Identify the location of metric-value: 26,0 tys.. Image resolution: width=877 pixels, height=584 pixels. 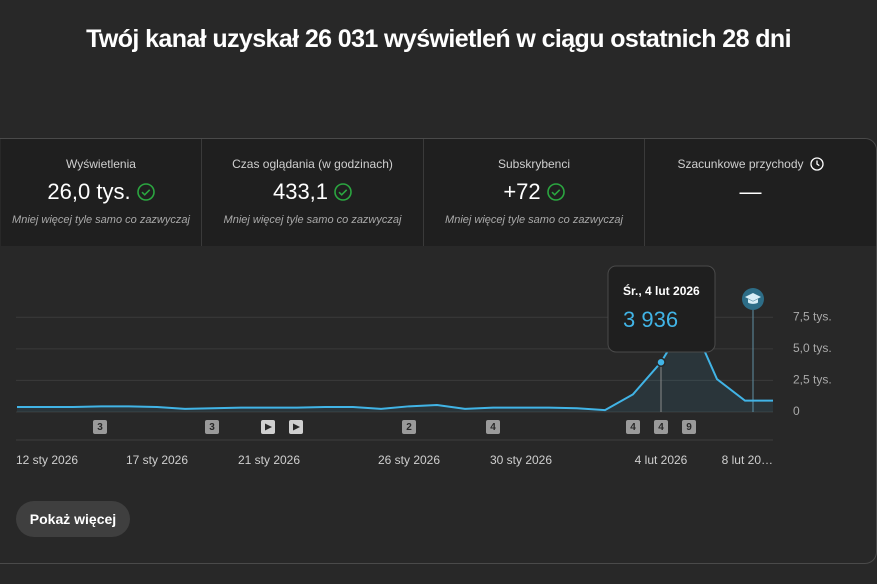
(89, 191).